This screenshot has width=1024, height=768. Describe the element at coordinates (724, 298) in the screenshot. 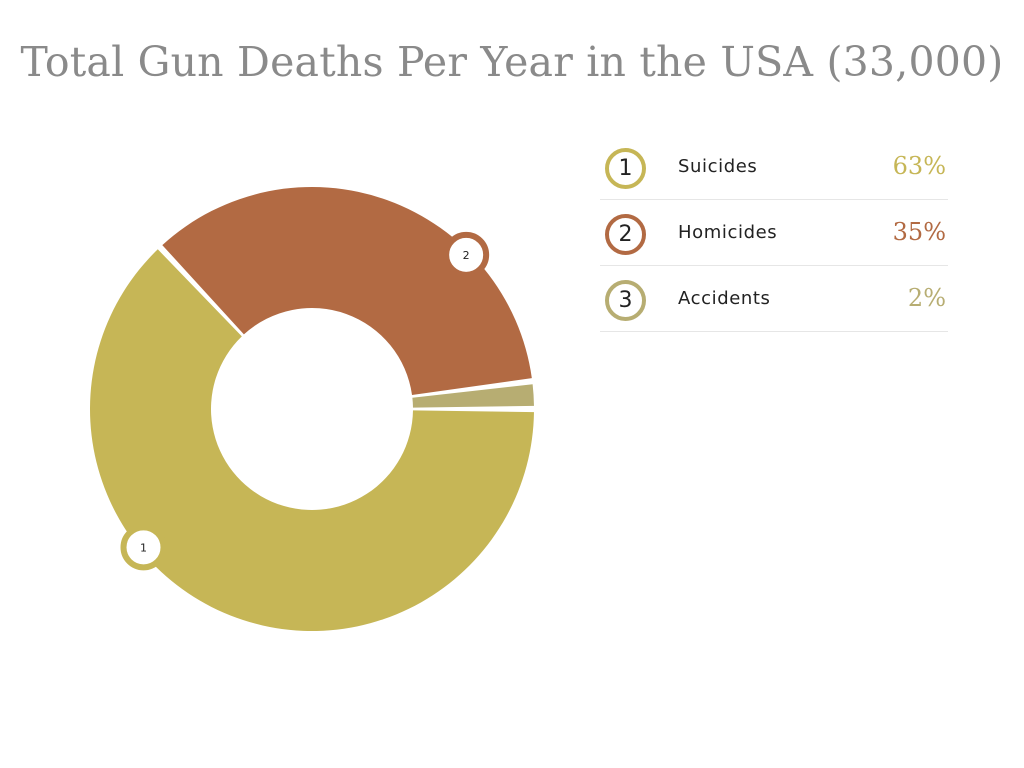

I see `legend-label-accidents: Accidents` at that location.